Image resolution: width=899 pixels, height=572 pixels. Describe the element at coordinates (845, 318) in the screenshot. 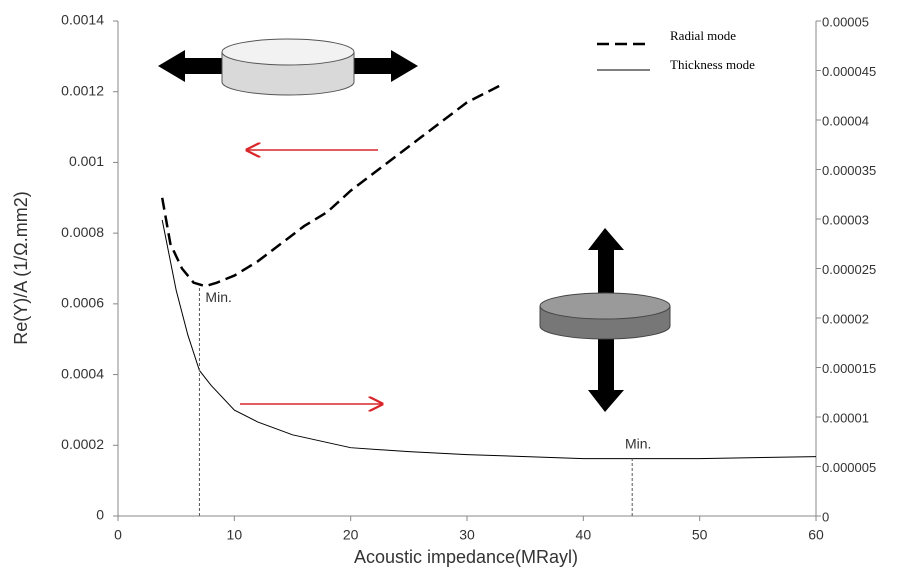

I see `y2-tick-label: 0.00002` at that location.